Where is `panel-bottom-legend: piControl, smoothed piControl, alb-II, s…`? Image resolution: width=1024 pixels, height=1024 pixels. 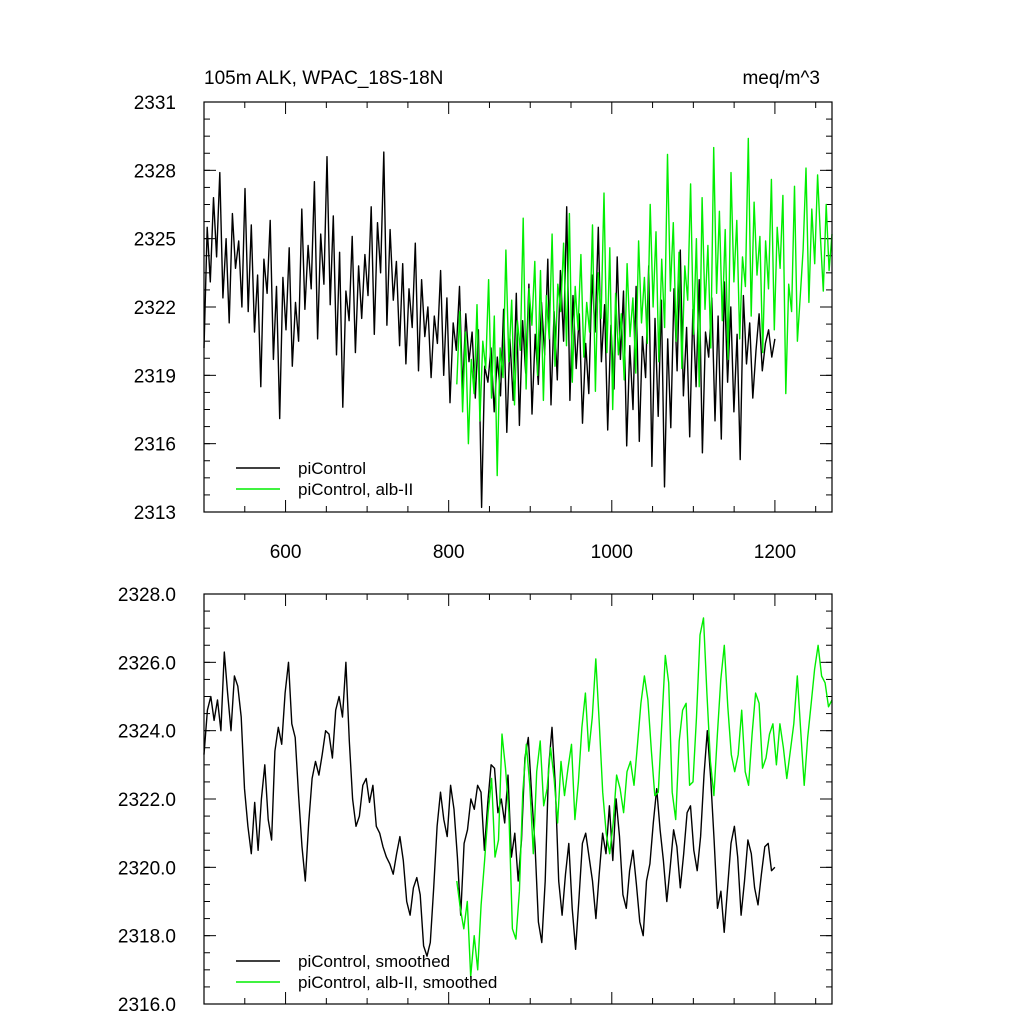
panel-bottom-legend: piControl, smoothed piControl, alb-II, s… is located at coordinates (366, 972).